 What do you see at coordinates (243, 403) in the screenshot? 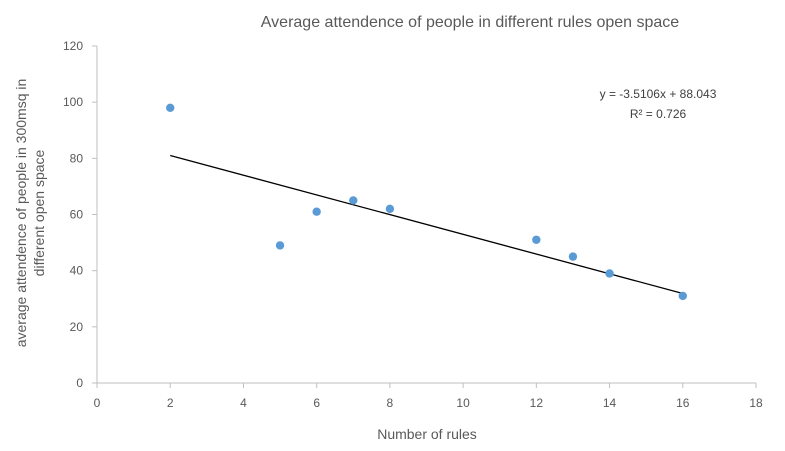
I see `x-tick-label: 4` at bounding box center [243, 403].